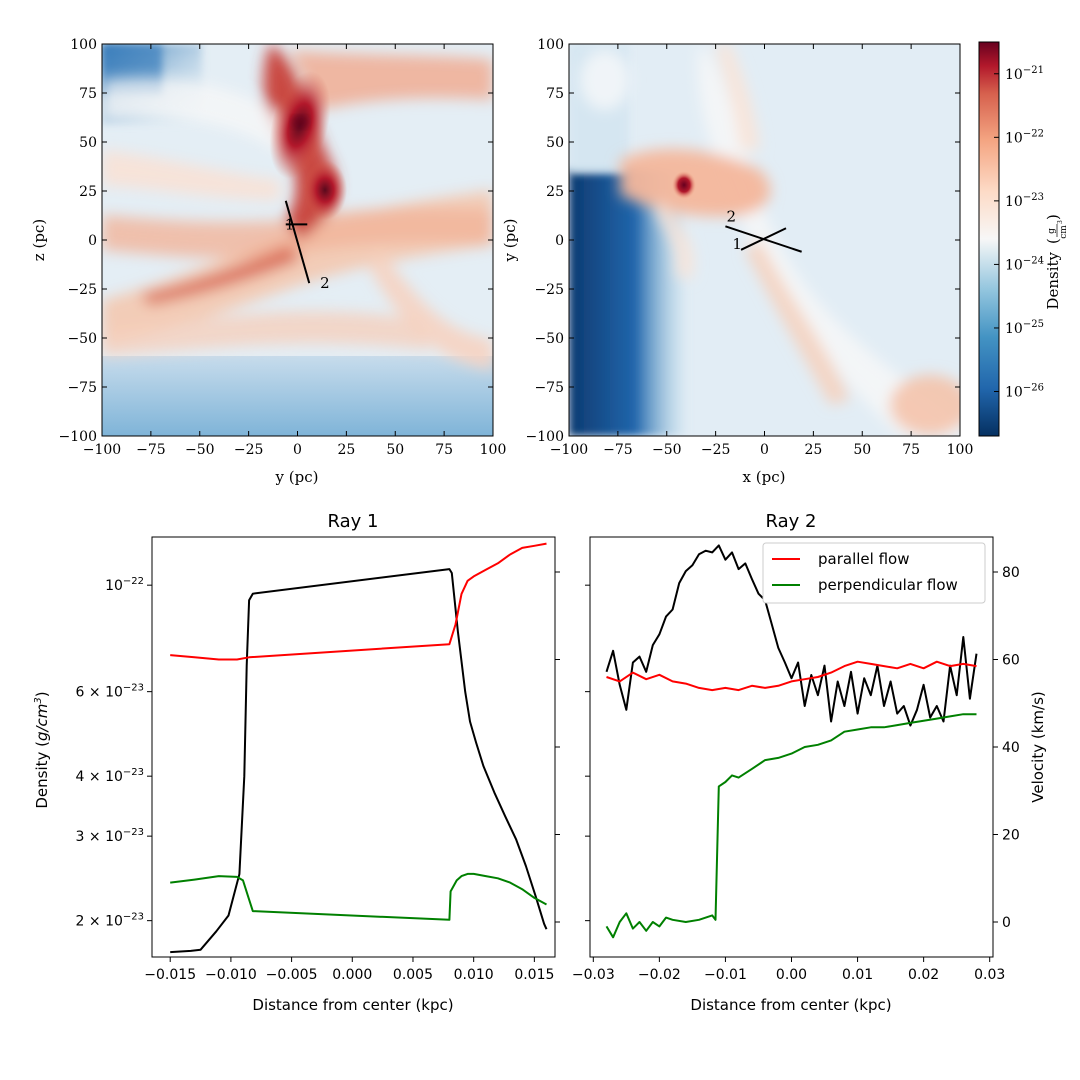  Describe the element at coordinates (99, 693) in the screenshot. I see `y-tick-mantissa: 6 × 10` at that location.